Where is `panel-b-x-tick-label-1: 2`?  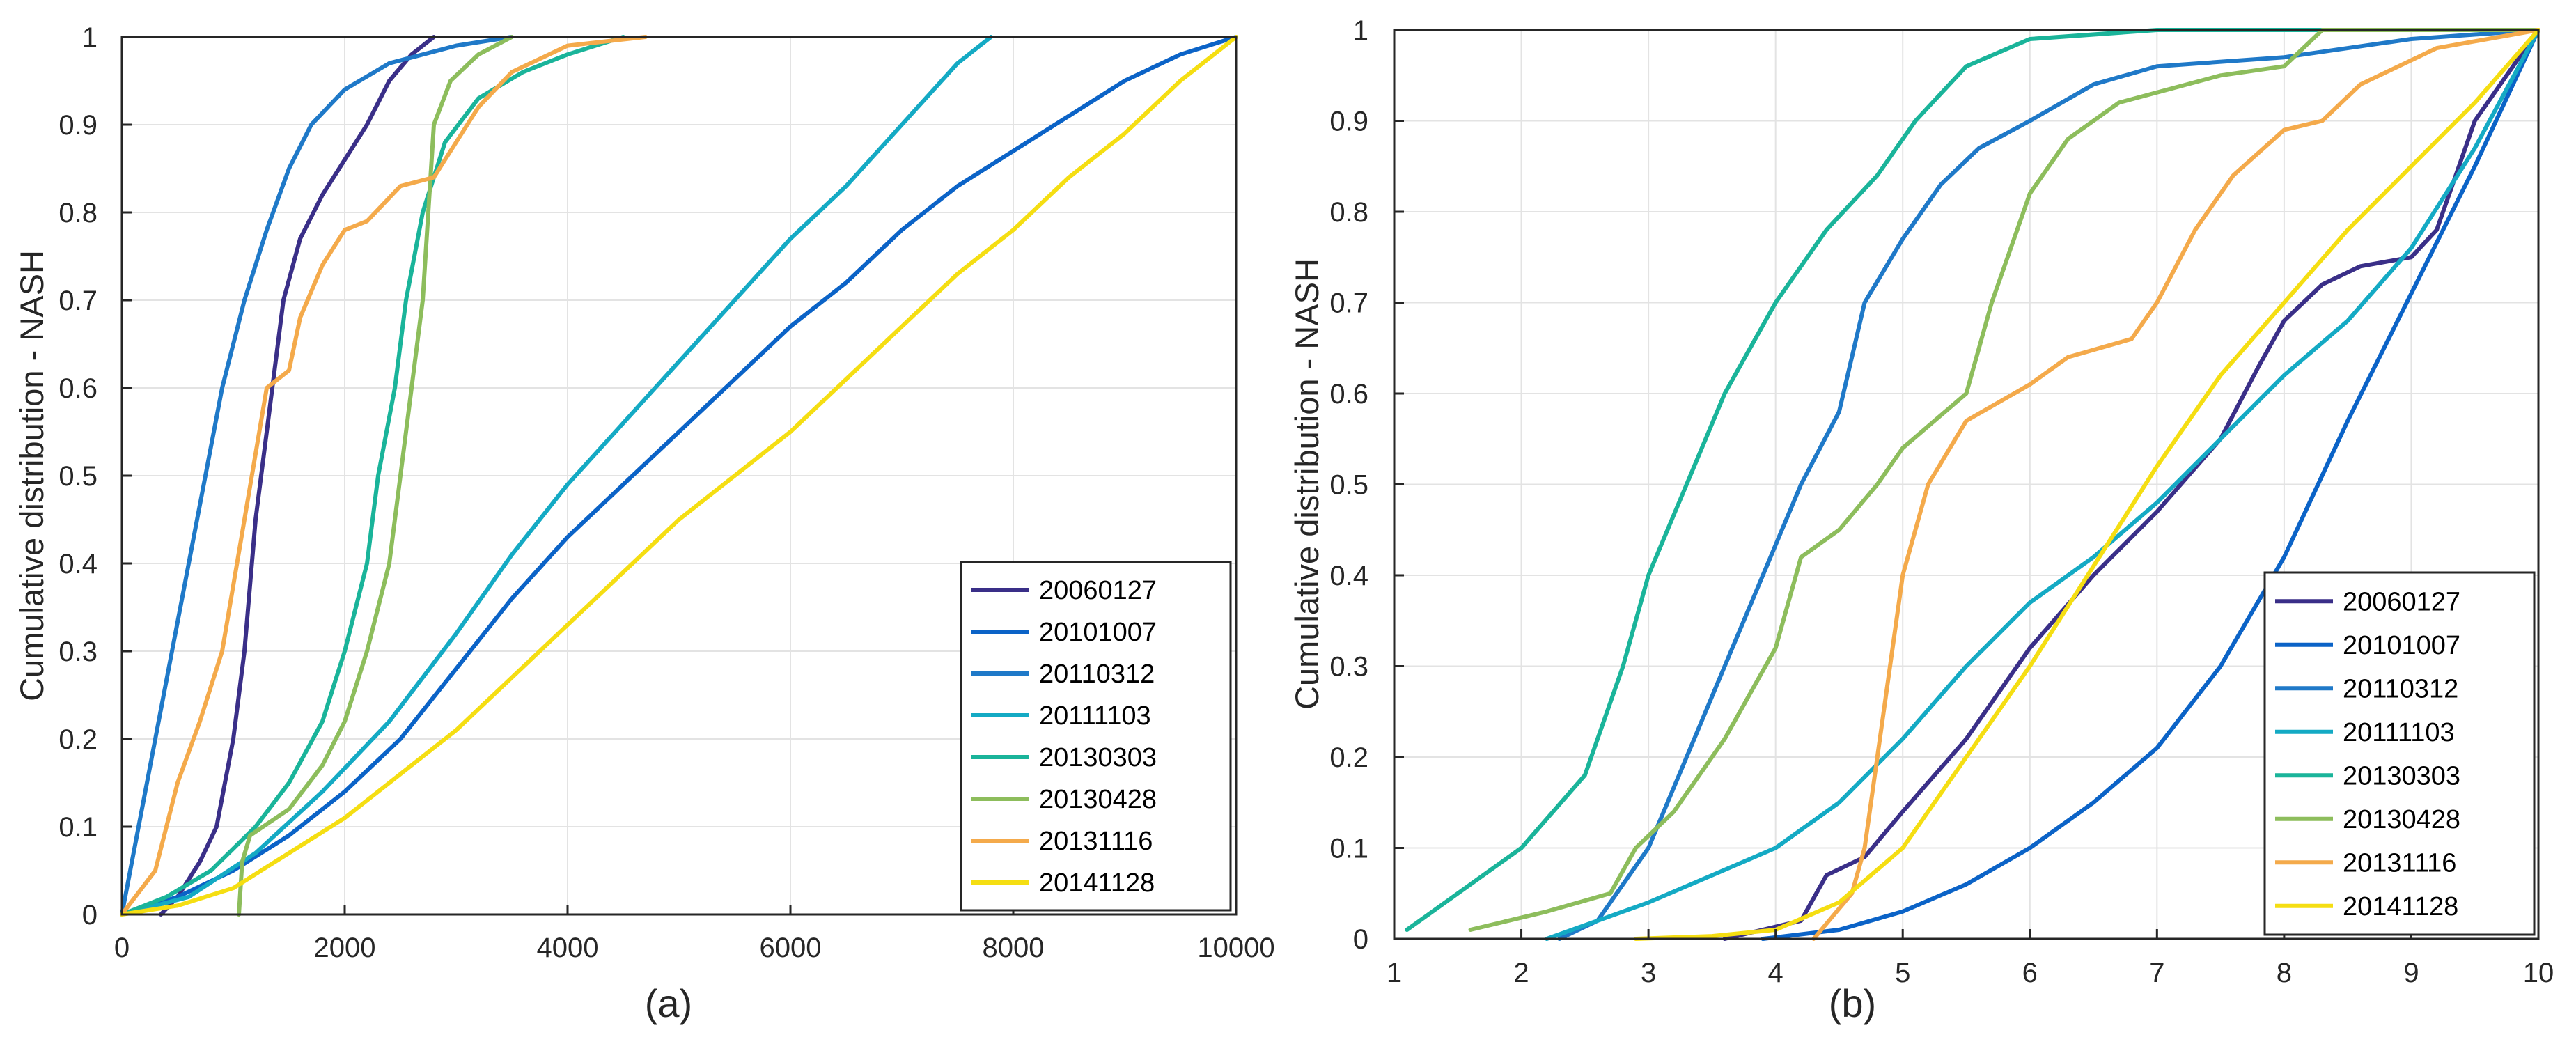 panel-b-x-tick-label-1: 2 is located at coordinates (1521, 973).